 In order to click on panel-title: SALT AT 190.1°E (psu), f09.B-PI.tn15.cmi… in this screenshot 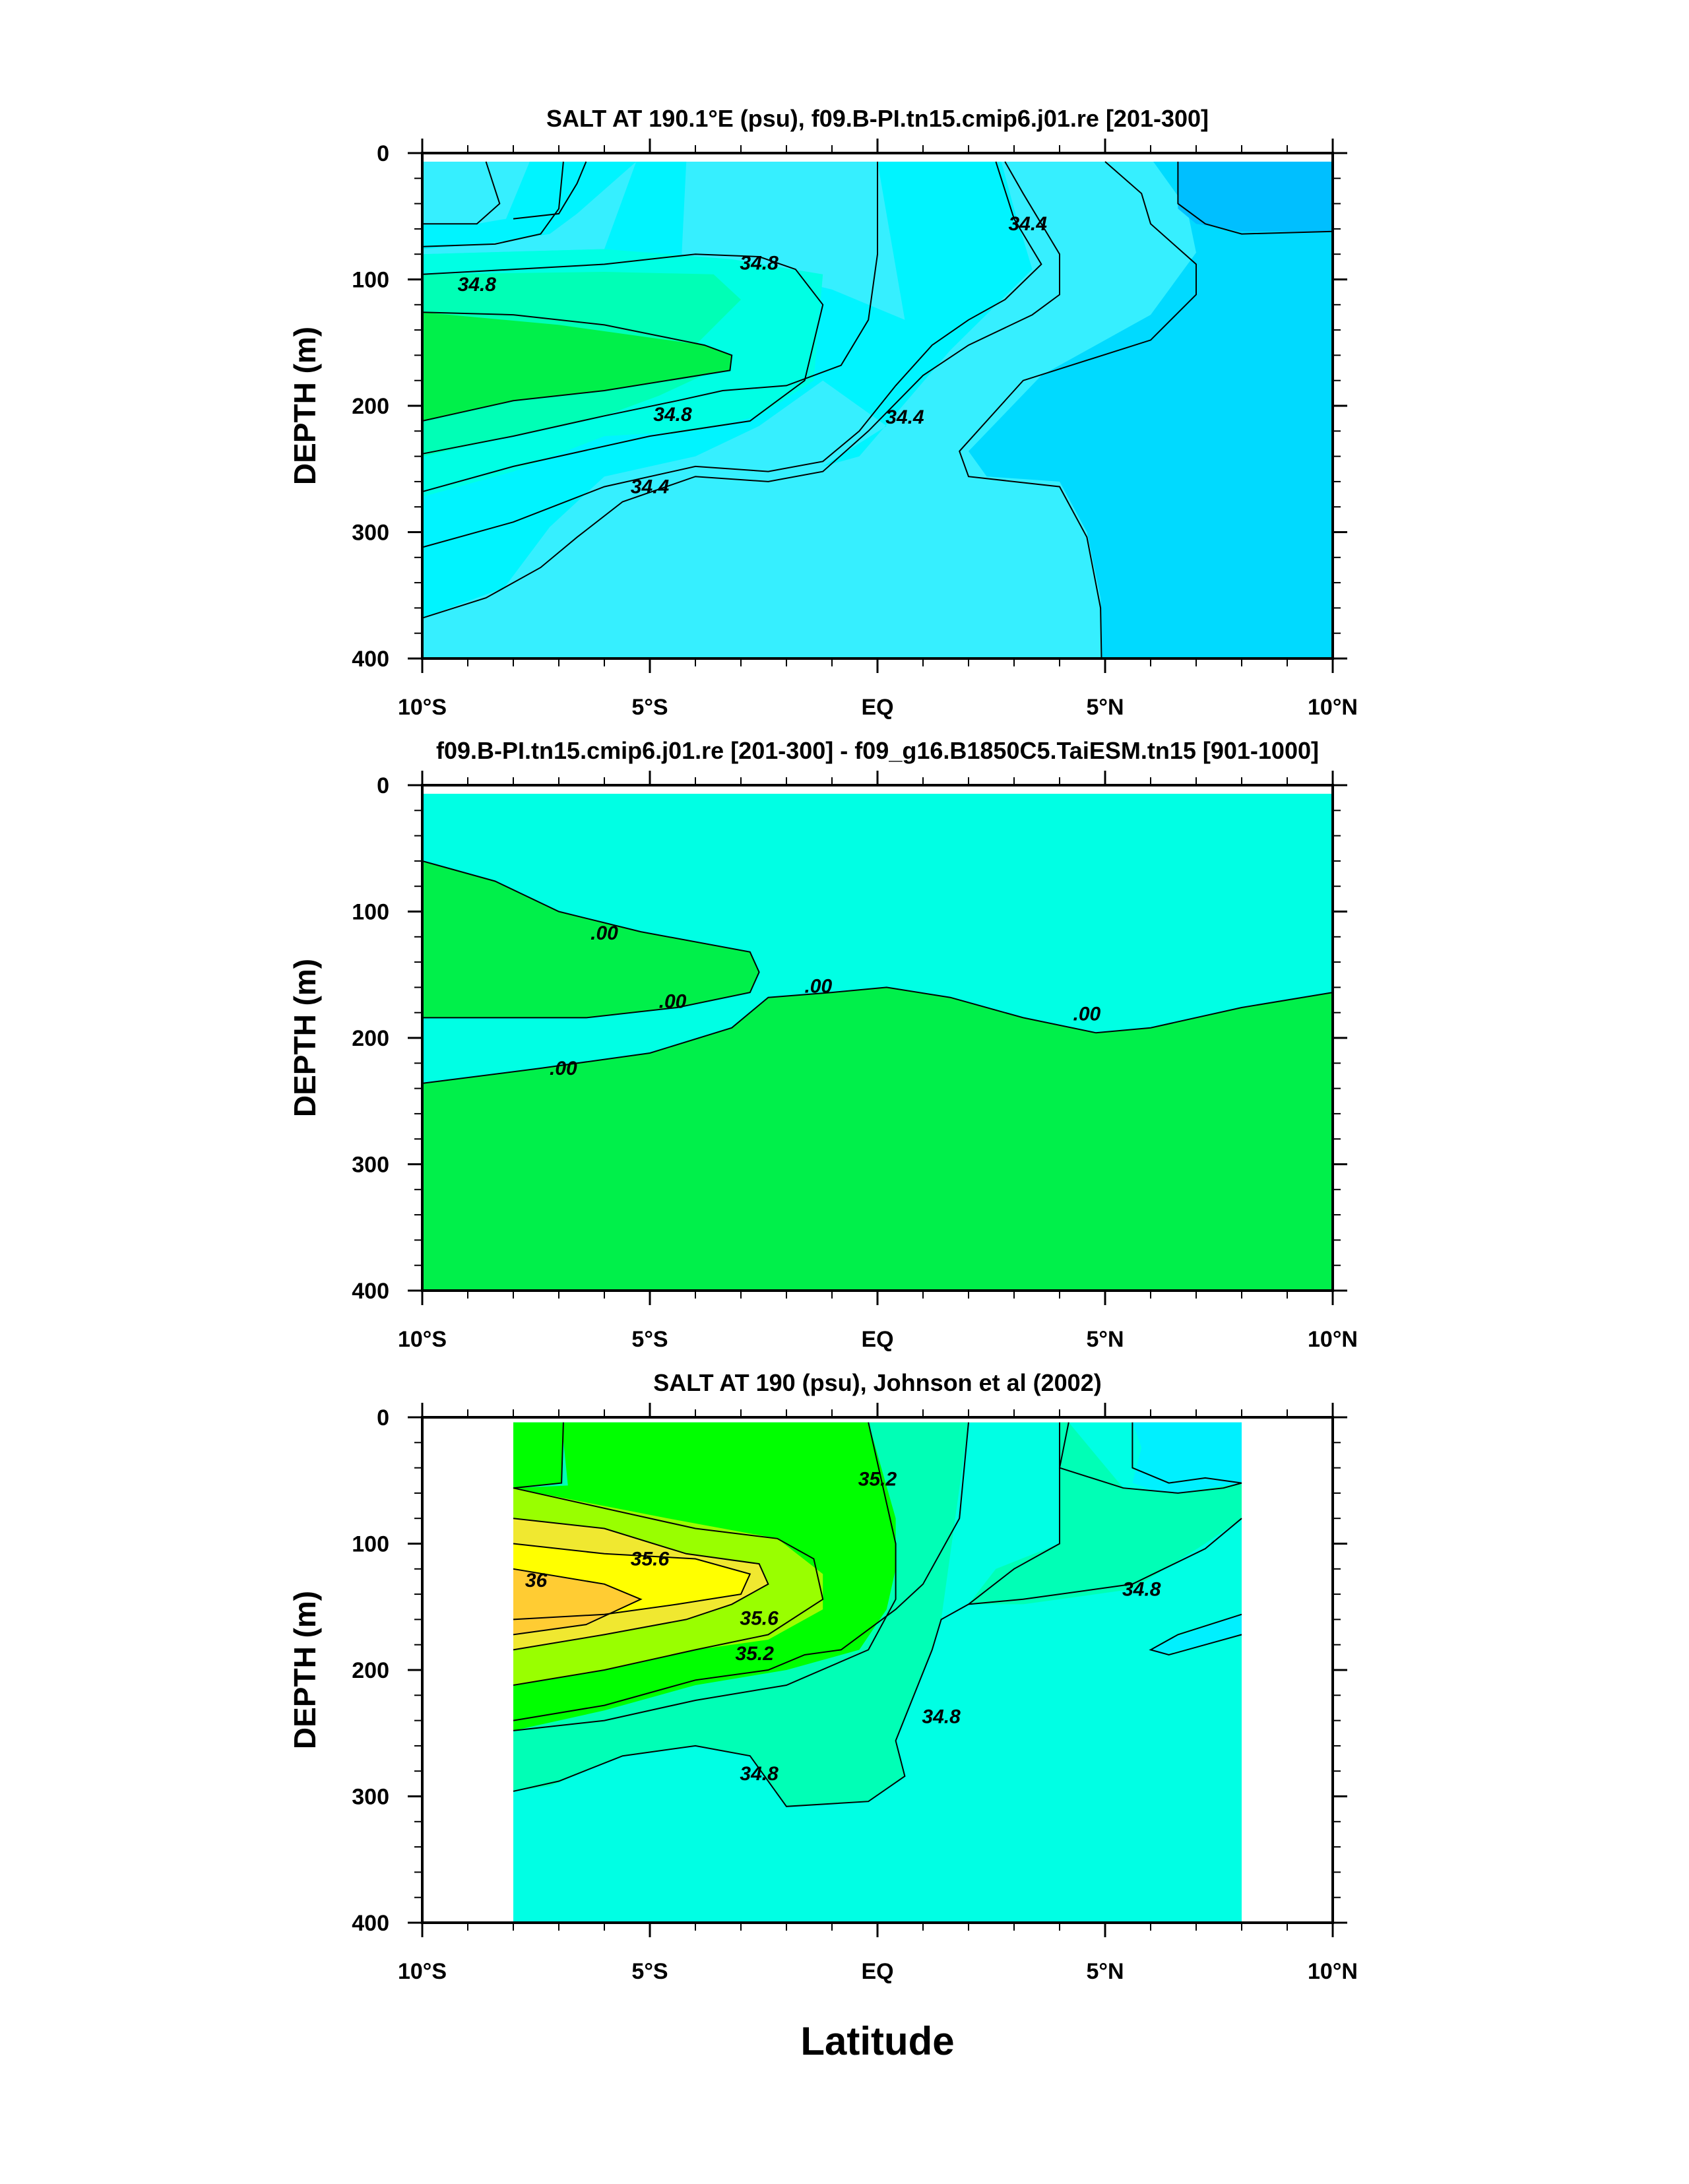, I will do `click(877, 118)`.